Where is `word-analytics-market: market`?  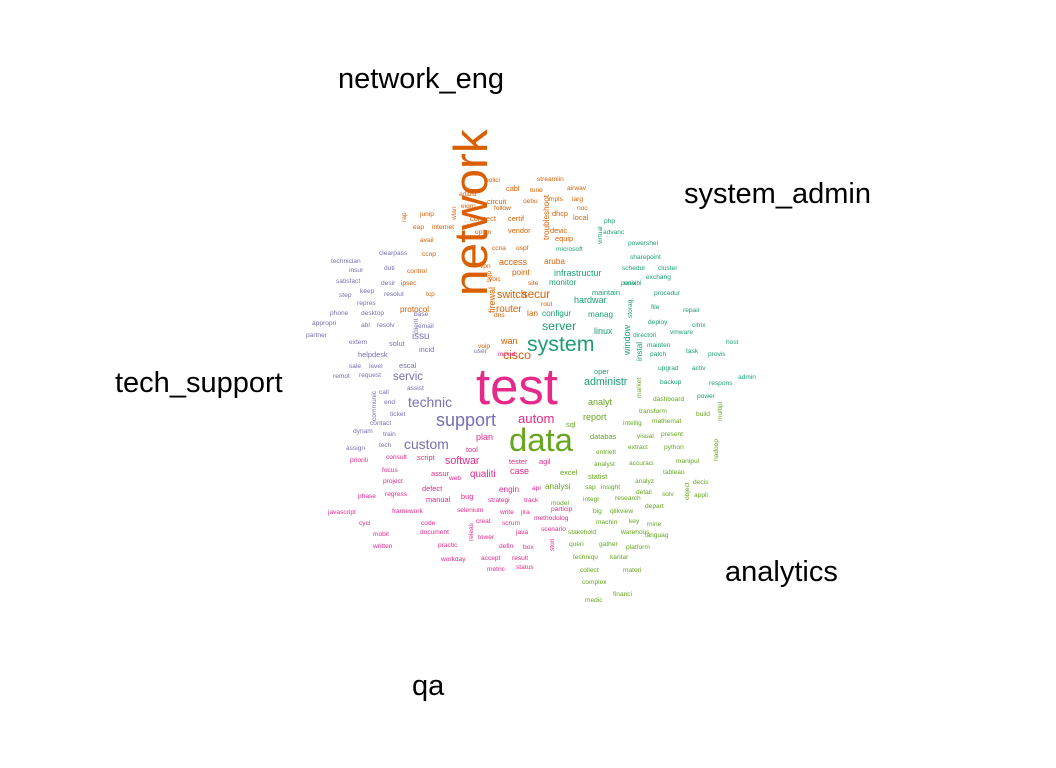
word-analytics-market: market is located at coordinates (639, 387).